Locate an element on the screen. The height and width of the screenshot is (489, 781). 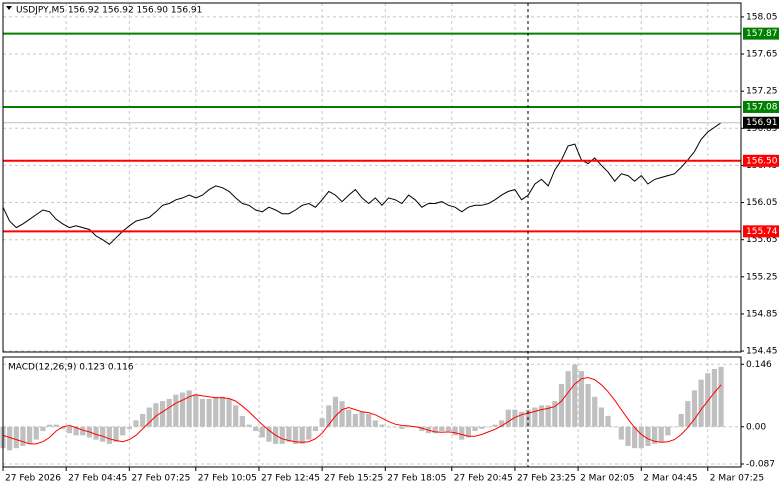
y-tick-label: 156.05 is located at coordinates (762, 203).